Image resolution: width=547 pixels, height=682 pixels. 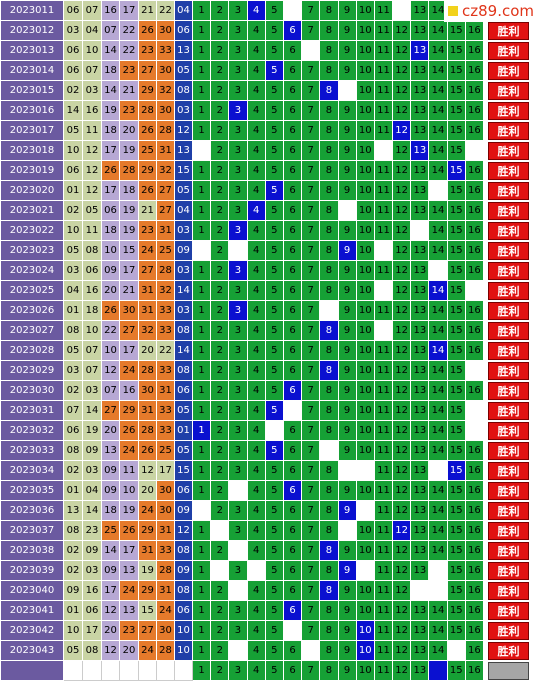 What do you see at coordinates (329, 670) in the screenshot?
I see `footer-number-cell: 8` at bounding box center [329, 670].